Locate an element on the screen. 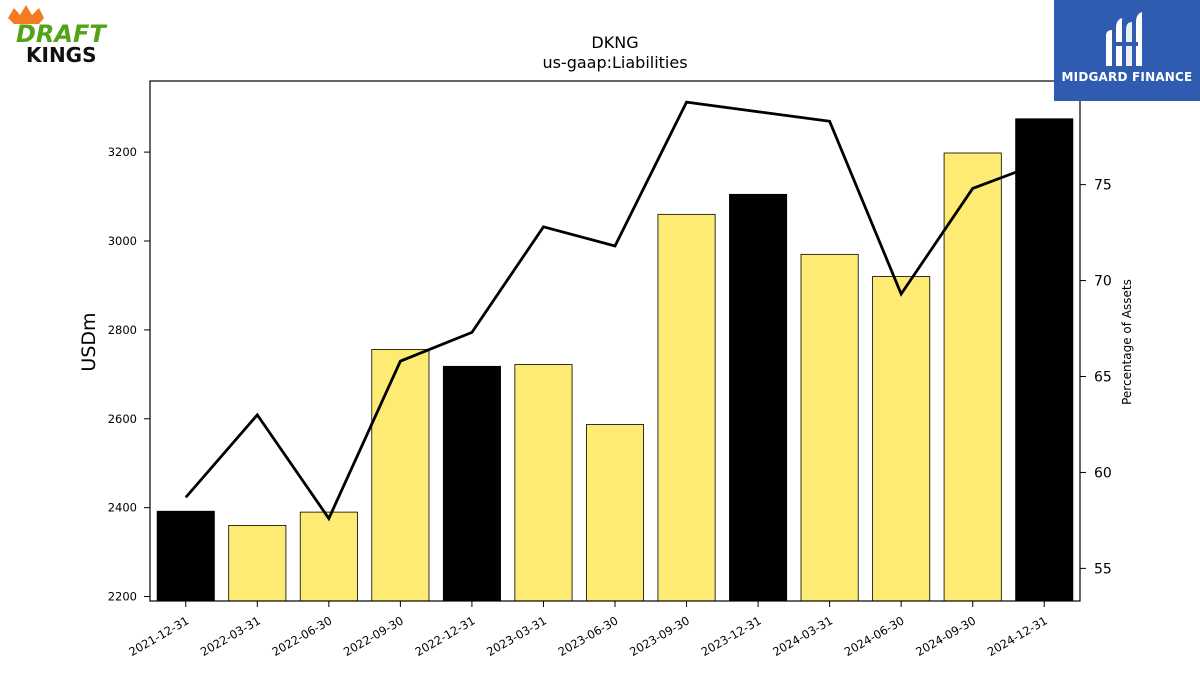  x-tick-label: 2022-03-31 is located at coordinates (230, 636).